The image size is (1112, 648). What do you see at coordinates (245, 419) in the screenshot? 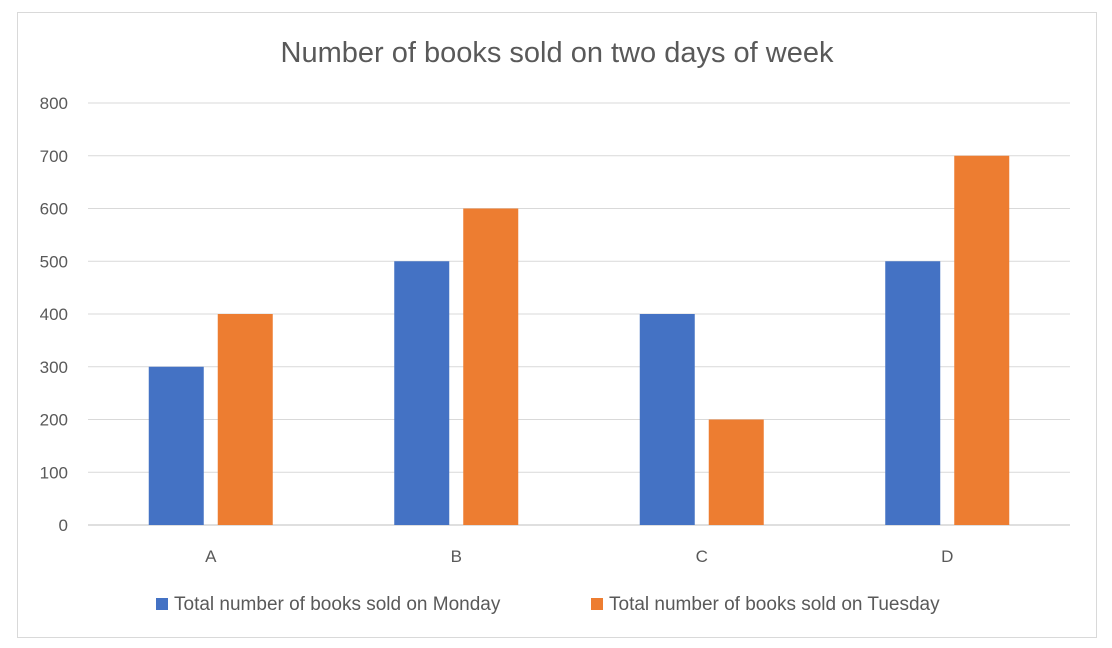
I see `bar-tuesday-a` at bounding box center [245, 419].